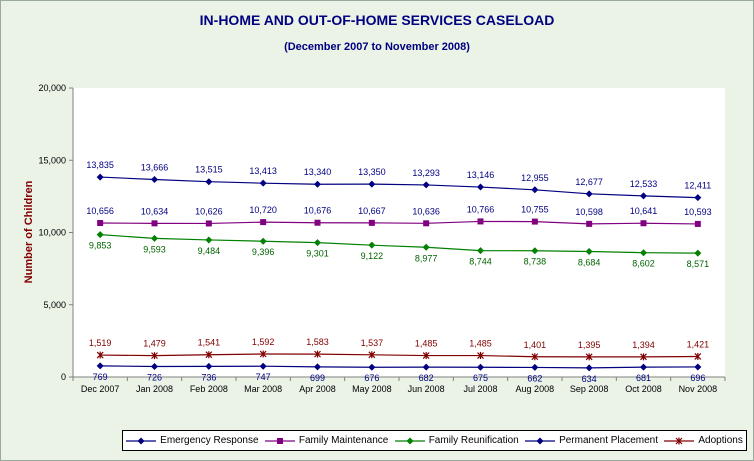 This screenshot has width=754, height=461. I want to click on permanent-placement-data-label: 13,413, so click(263, 171).